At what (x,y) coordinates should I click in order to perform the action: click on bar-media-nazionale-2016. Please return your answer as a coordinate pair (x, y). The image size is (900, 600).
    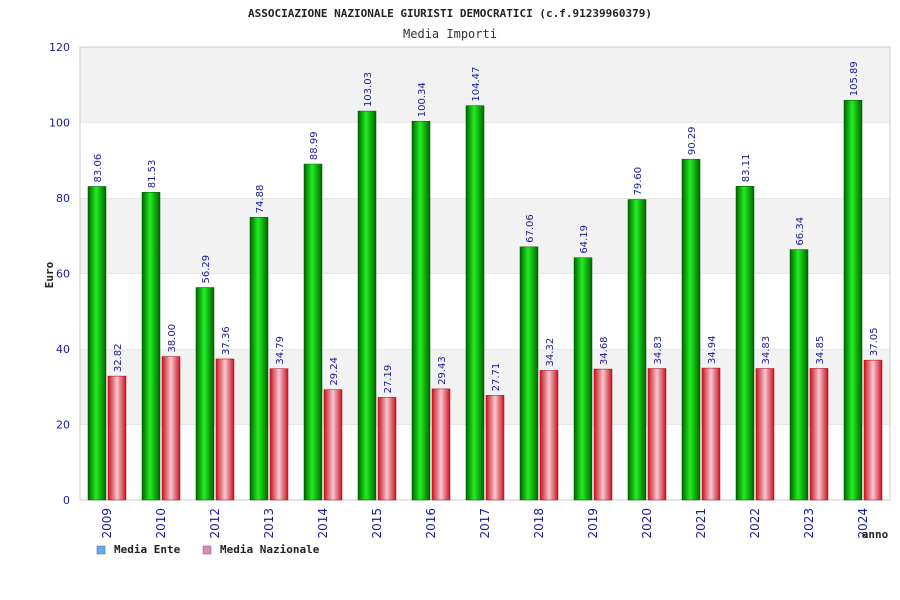
    Looking at the image, I should click on (441, 444).